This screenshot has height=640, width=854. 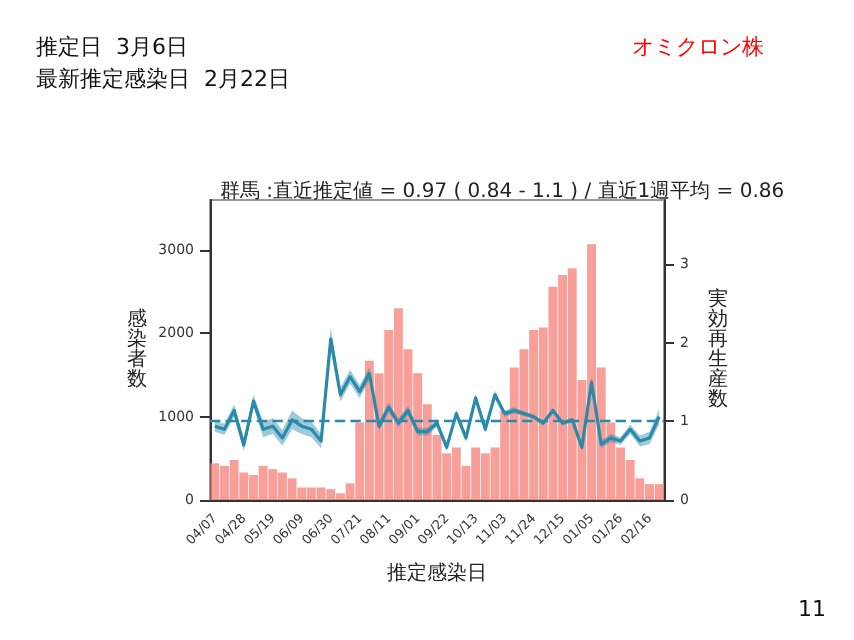 I want to click on text: 推定日 3月6日, so click(x=112, y=47).